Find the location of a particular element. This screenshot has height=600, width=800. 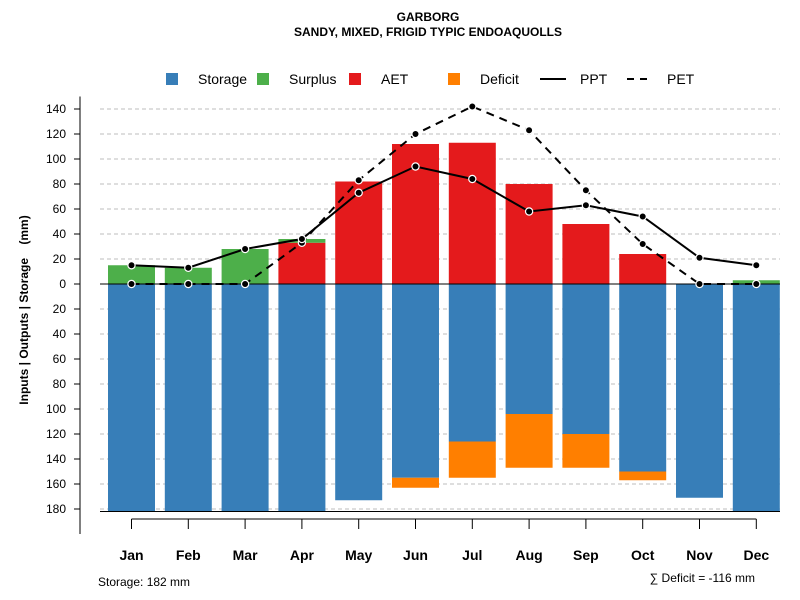

y-tick-label: 180 is located at coordinates (56, 509).